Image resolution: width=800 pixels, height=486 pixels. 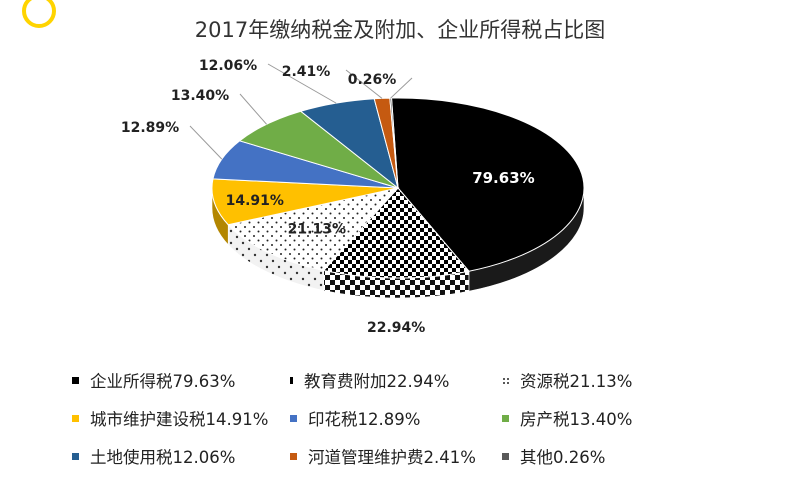 What do you see at coordinates (39, 14) in the screenshot?
I see `logo-ring-icon` at bounding box center [39, 14].